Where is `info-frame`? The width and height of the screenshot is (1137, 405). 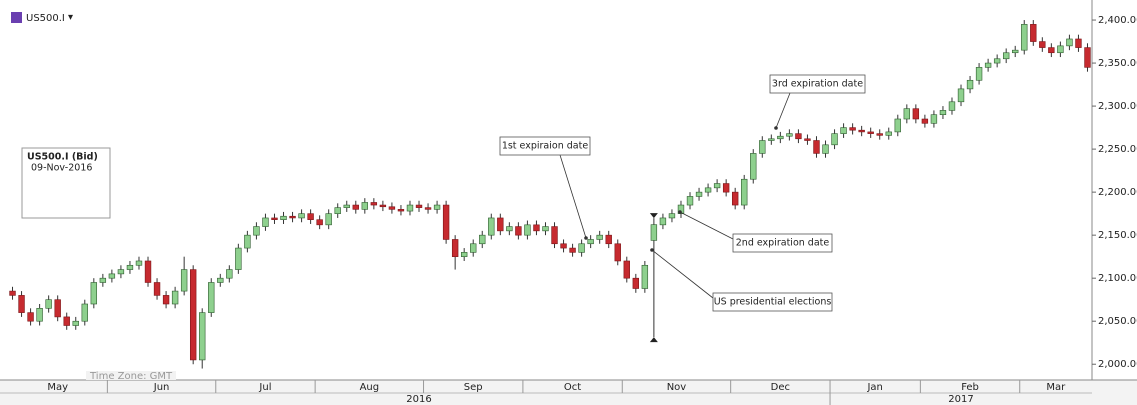 info-frame is located at coordinates (66, 183).